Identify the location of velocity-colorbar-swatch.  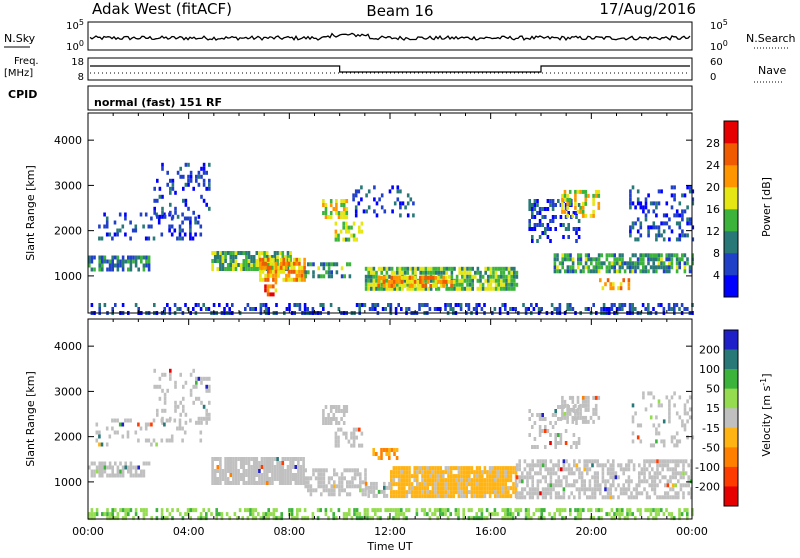
(731, 457).